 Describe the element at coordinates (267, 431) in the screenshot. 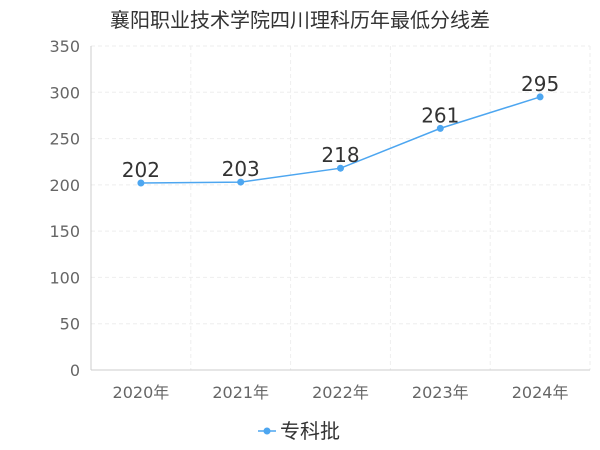

I see `legend-marker-icon` at that location.